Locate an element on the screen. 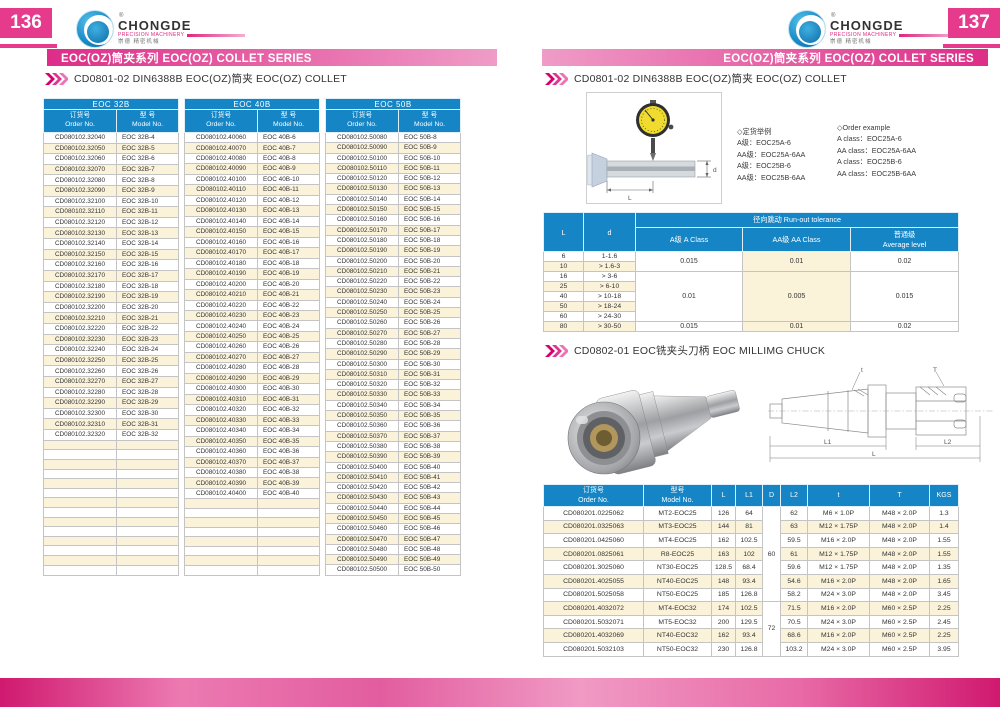 This screenshot has height=707, width=1000. table-cell: CD080102.40080 is located at coordinates (221, 158).